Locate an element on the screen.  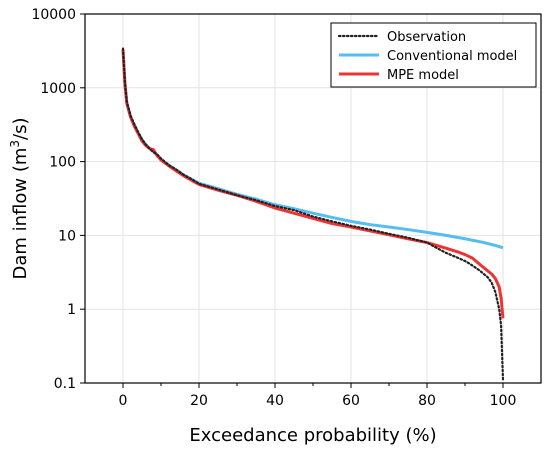
legend: Observation Conventional model MPE model is located at coordinates (433, 55).